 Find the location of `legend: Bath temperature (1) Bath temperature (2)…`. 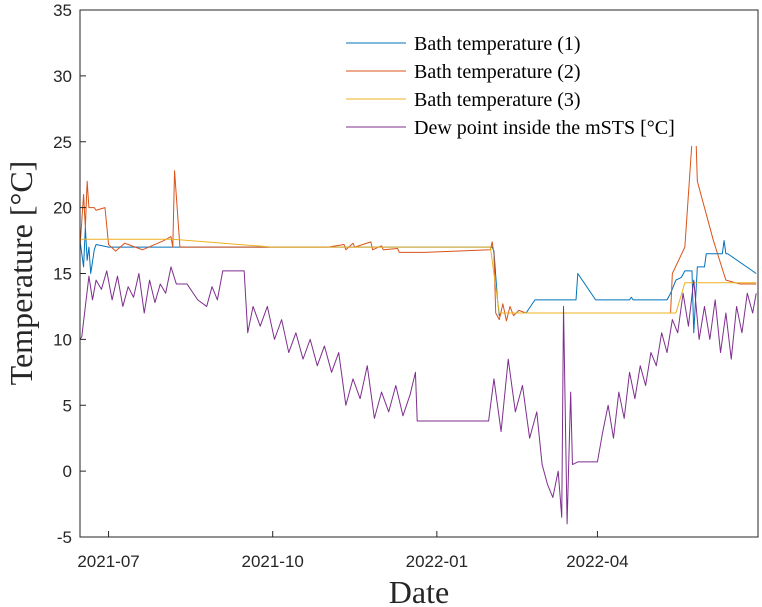

legend: Bath temperature (1) Bath temperature (2)… is located at coordinates (539, 89).